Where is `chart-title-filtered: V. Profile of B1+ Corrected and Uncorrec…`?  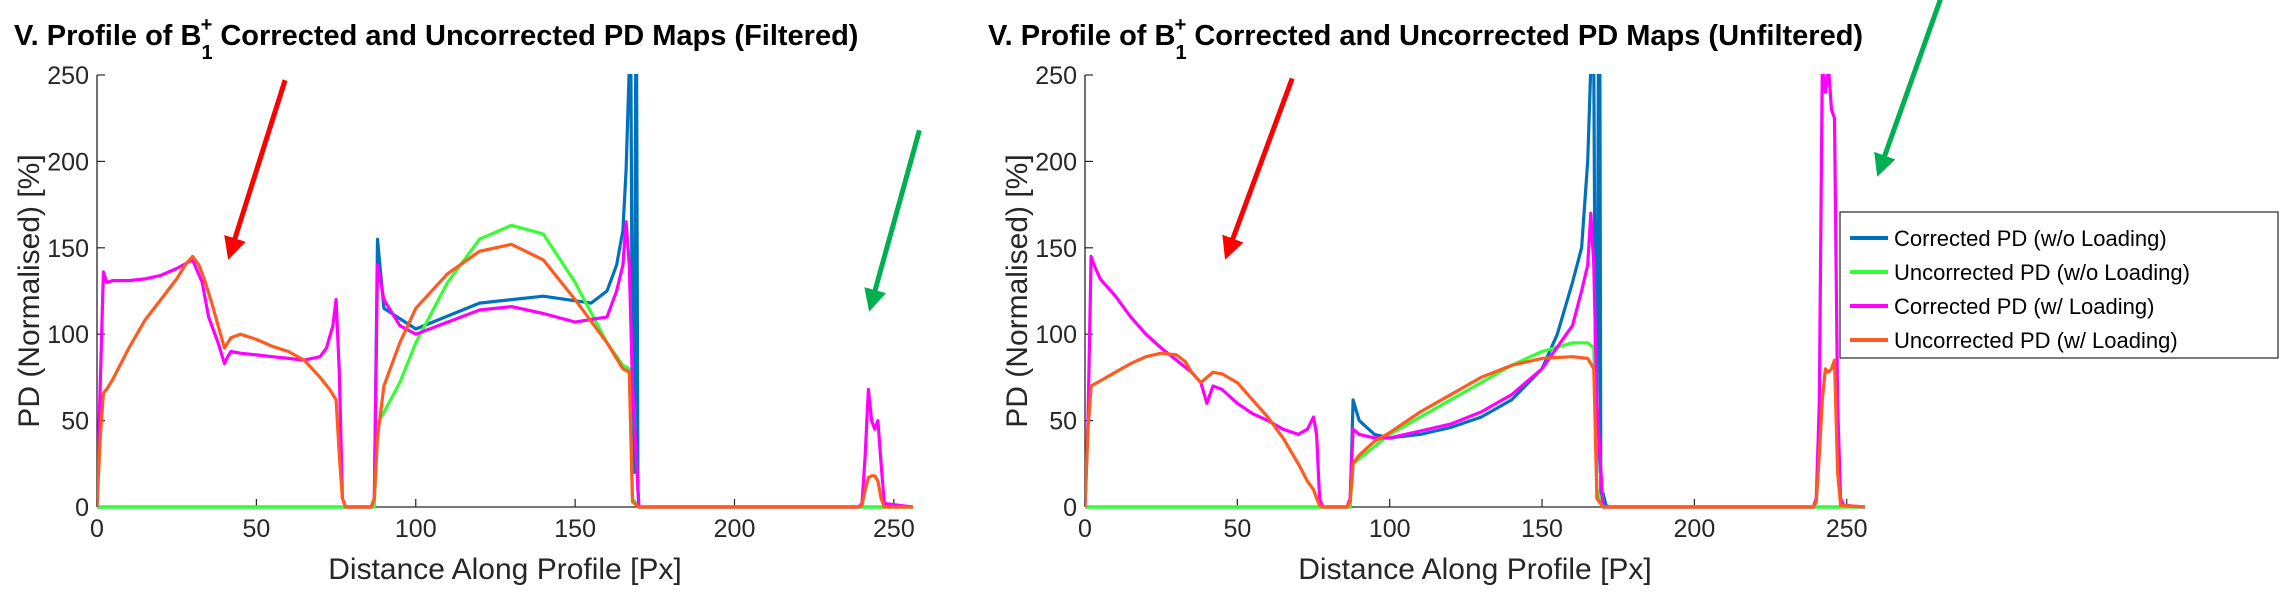
chart-title-filtered: V. Profile of B1+ Corrected and Uncorrec… is located at coordinates (436, 39).